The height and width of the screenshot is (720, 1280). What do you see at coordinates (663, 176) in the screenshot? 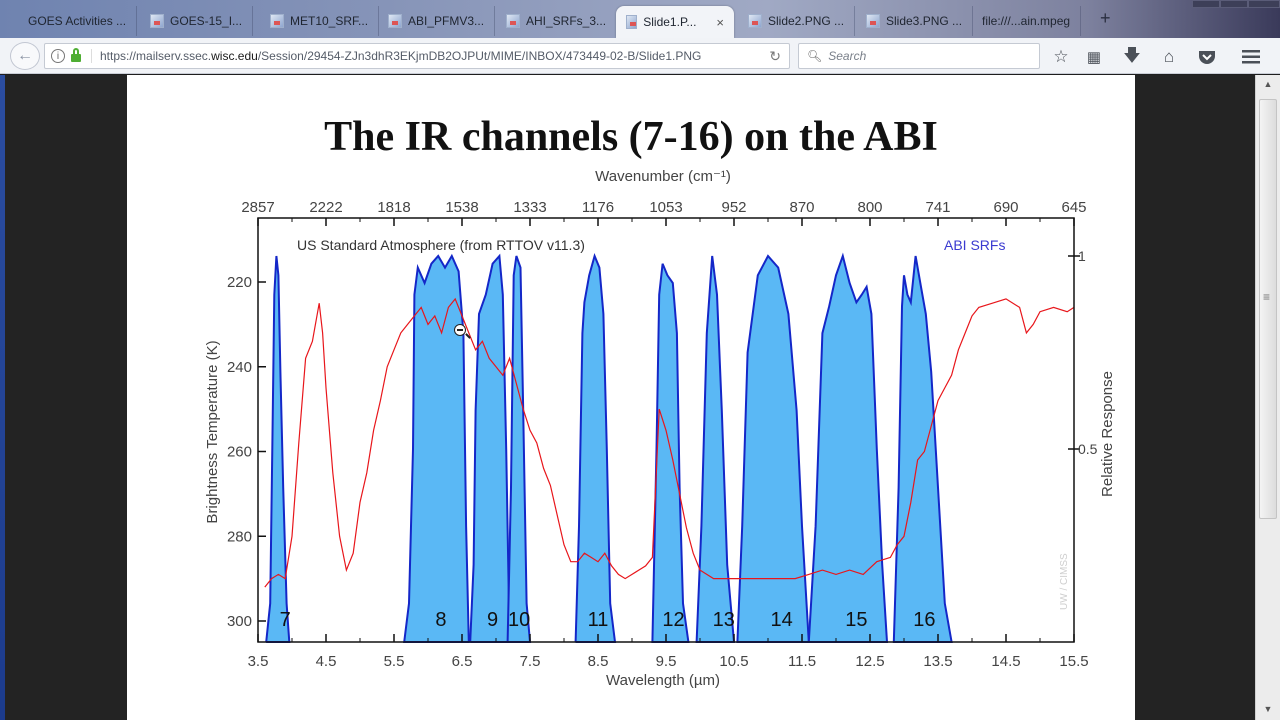
I see `x2-axis-label: Wavenumber (cm⁻¹)` at bounding box center [663, 176].